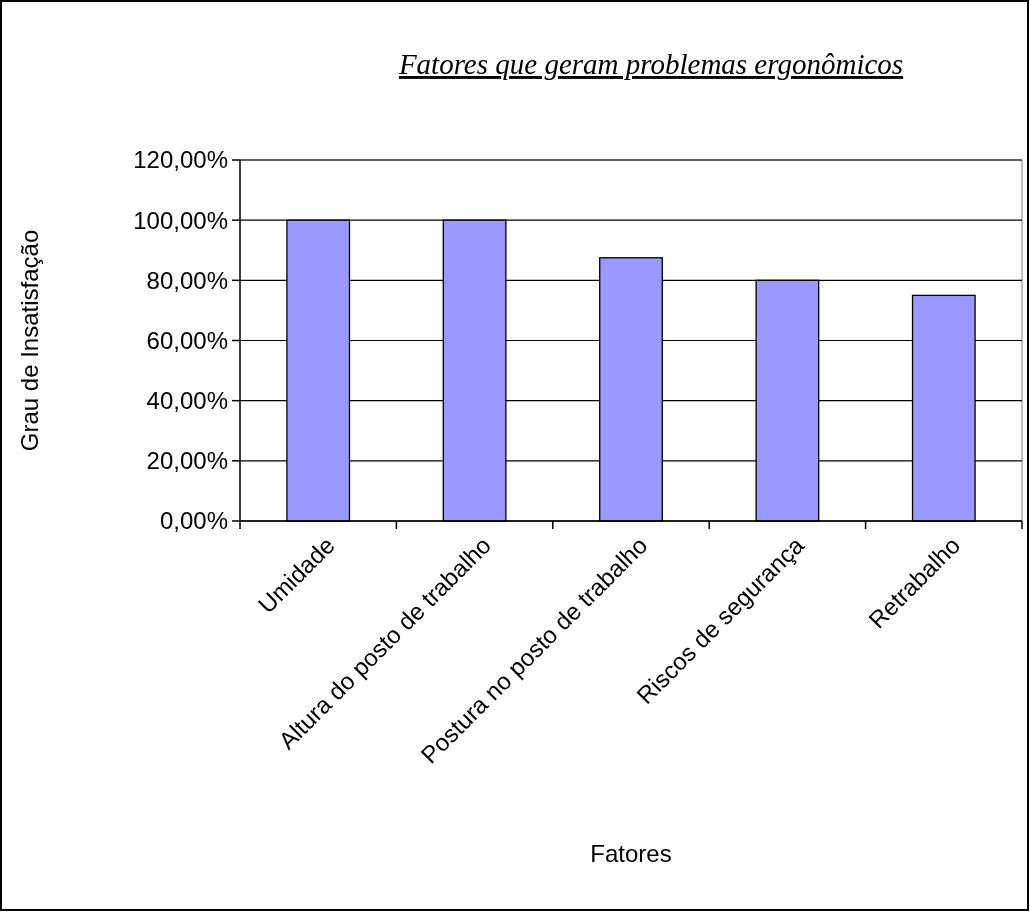 The width and height of the screenshot is (1030, 912). I want to click on y-axis-title: Grau de Insatisfação, so click(29, 340).